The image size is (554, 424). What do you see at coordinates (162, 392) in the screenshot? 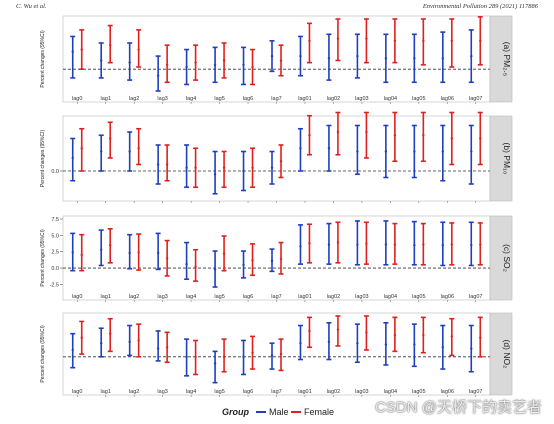
I see `x-tick-label: lag3` at bounding box center [162, 392].